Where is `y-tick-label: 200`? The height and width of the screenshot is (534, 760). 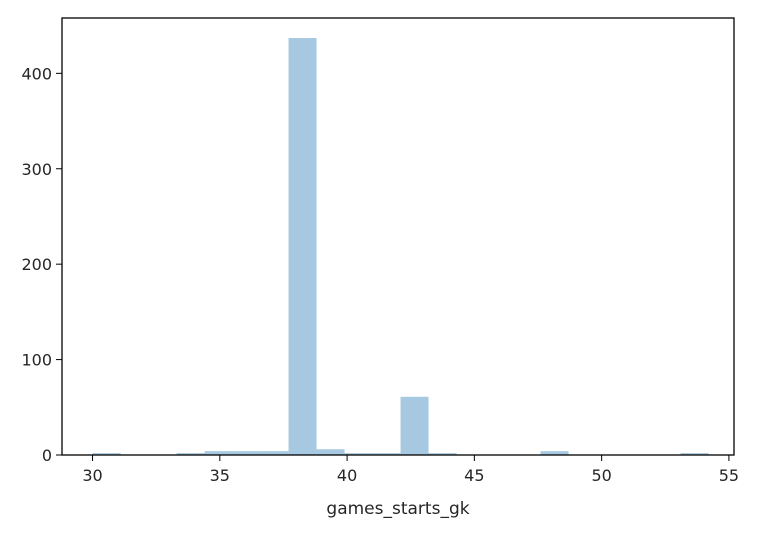
y-tick-label: 200 is located at coordinates (36, 264).